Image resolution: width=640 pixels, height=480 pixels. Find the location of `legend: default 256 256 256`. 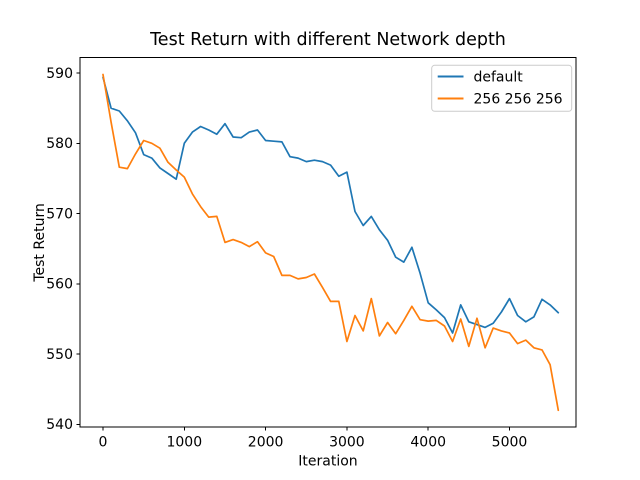

legend: default 256 256 256 is located at coordinates (502, 88).